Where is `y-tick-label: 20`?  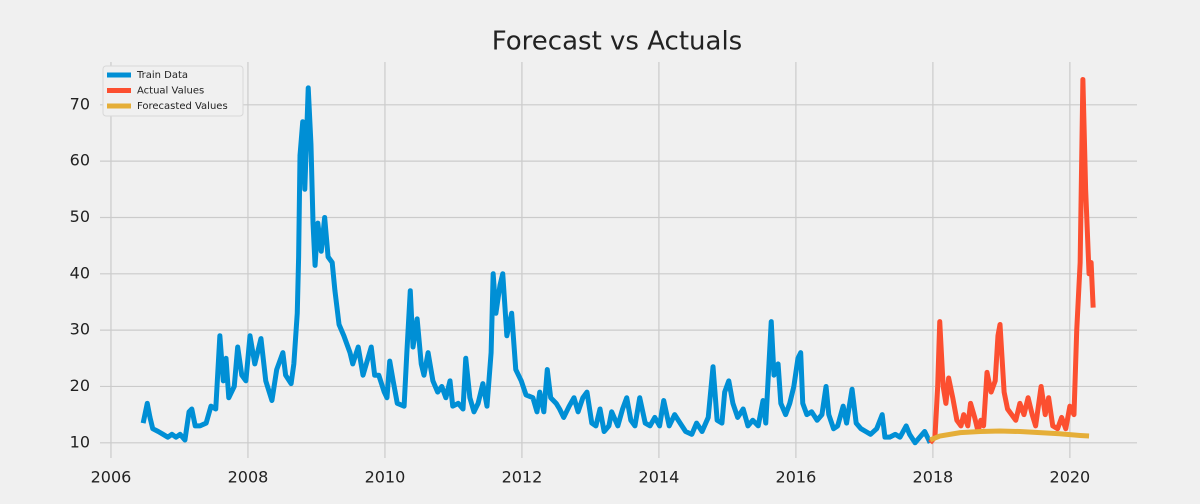 y-tick-label: 20 is located at coordinates (80, 385).